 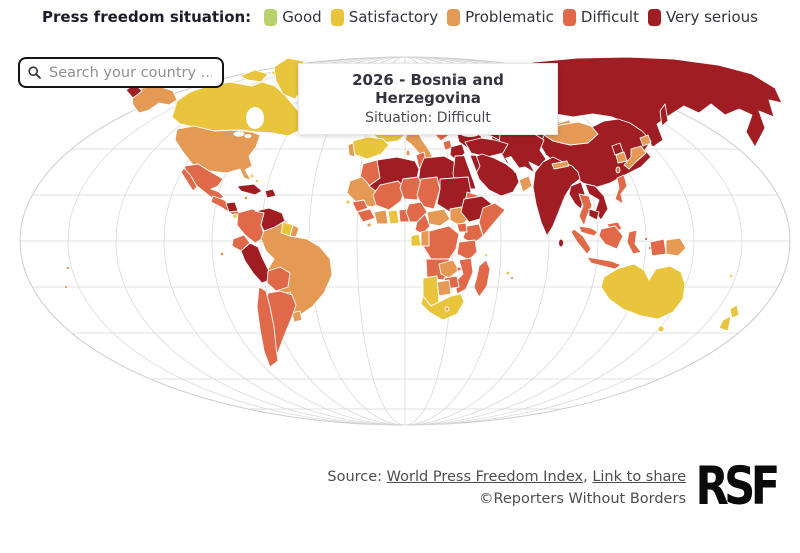 I want to click on rsf-logo: RSF, so click(x=738, y=486).